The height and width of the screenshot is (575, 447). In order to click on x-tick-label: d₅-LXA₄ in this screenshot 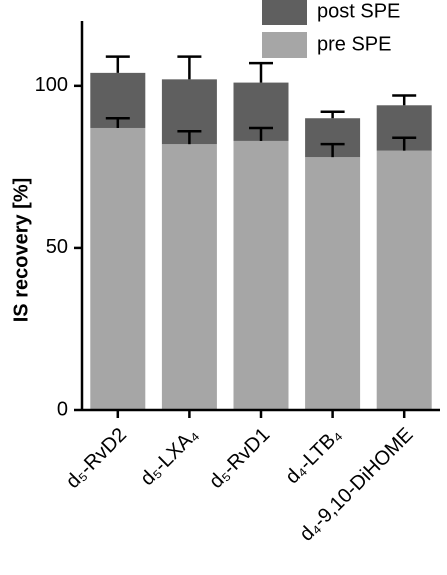, I will do `click(169, 457)`.